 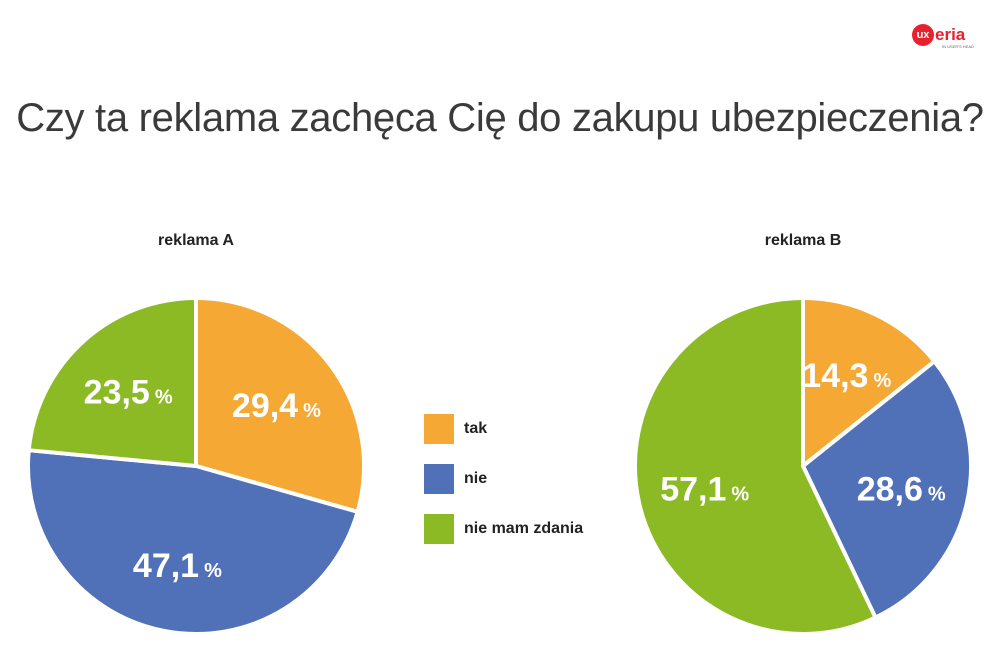 I want to click on logo-word: eria, so click(x=950, y=34).